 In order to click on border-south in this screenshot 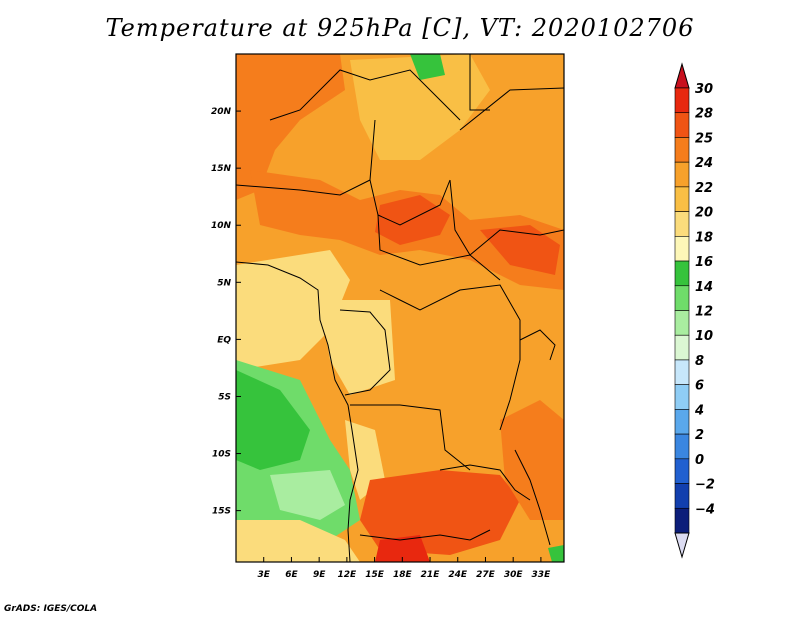, I will do `click(425, 535)`.